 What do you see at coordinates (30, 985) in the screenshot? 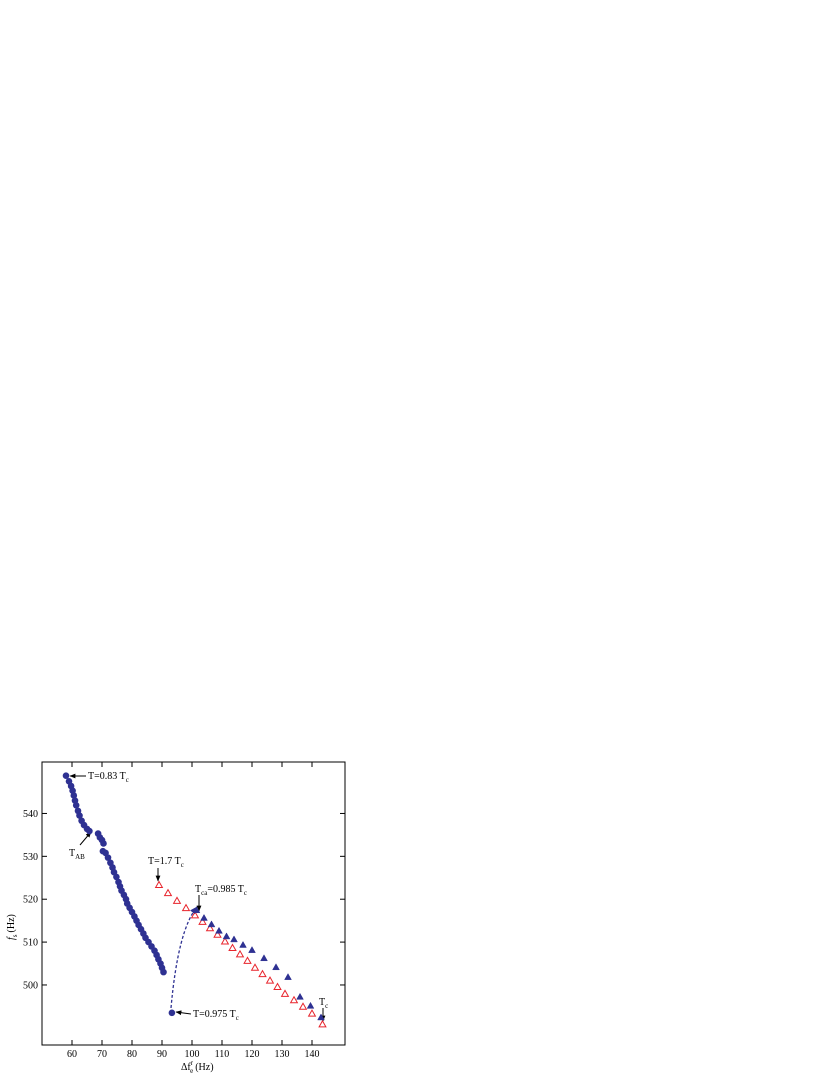
I see `y-tick-label: 500` at bounding box center [30, 985].